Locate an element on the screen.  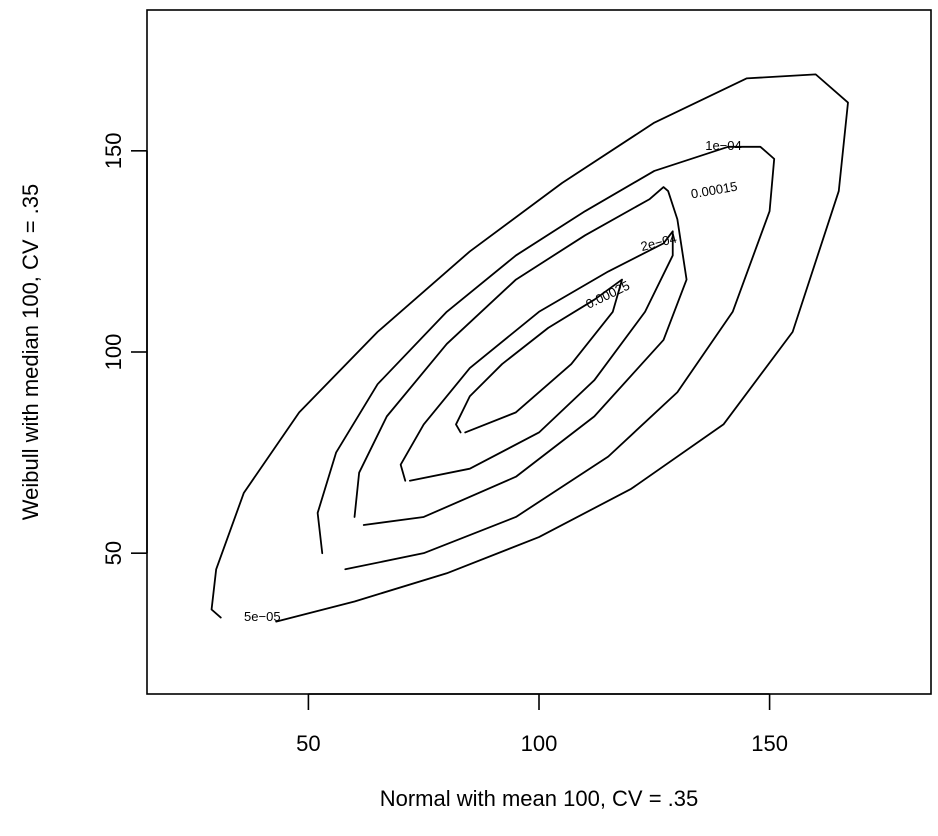
y-axis: 50 100 150 is located at coordinates (124, 348).